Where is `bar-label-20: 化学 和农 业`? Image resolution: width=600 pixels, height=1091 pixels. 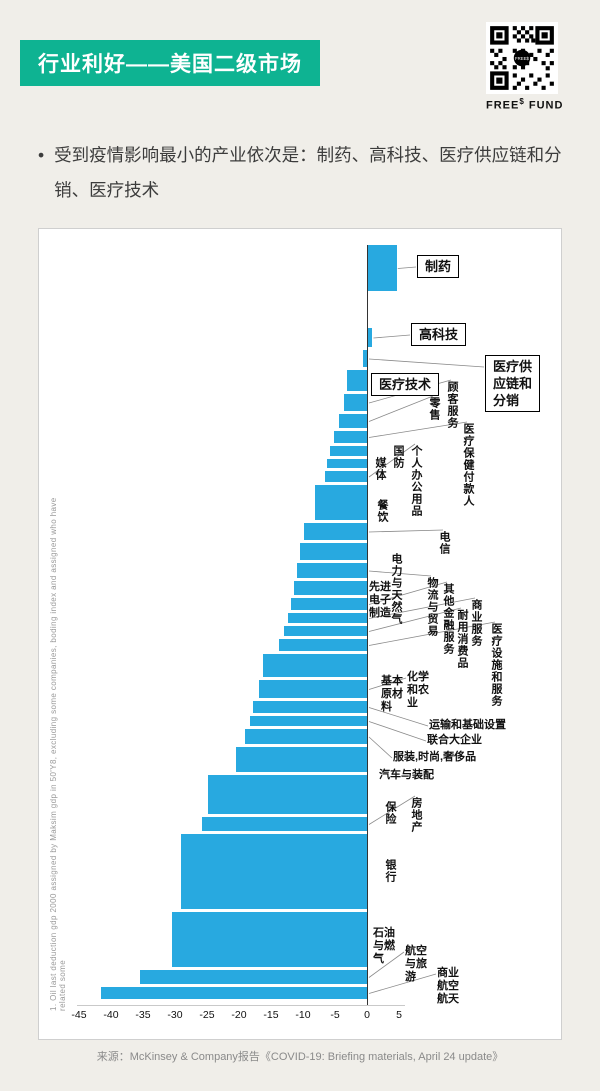 bar-label-20: 化学 和农 业 is located at coordinates (418, 690).